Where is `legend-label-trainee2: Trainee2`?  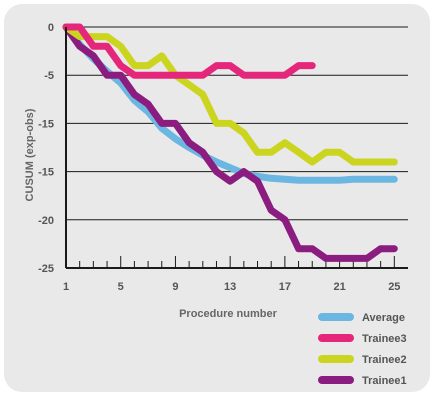
legend-label-trainee2: Trainee2 is located at coordinates (384, 360).